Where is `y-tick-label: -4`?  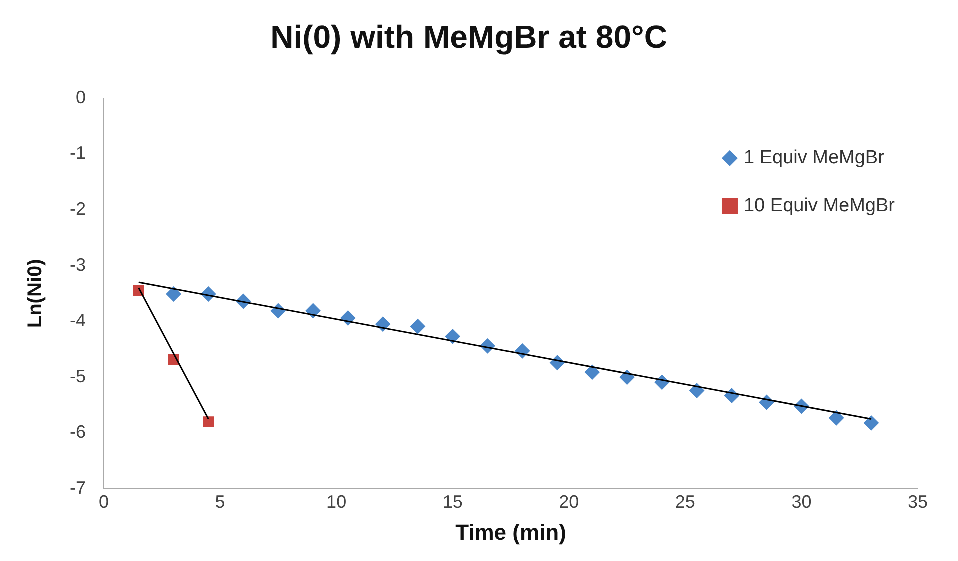 y-tick-label: -4 is located at coordinates (78, 320).